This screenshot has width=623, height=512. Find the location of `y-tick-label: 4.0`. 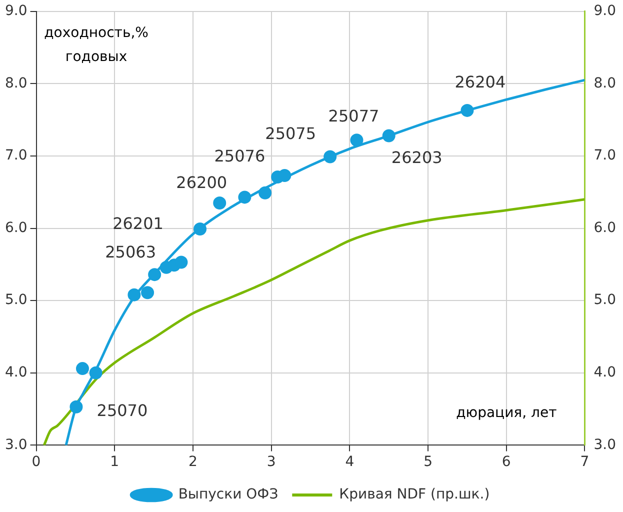

y-tick-label: 4.0 is located at coordinates (16, 372).